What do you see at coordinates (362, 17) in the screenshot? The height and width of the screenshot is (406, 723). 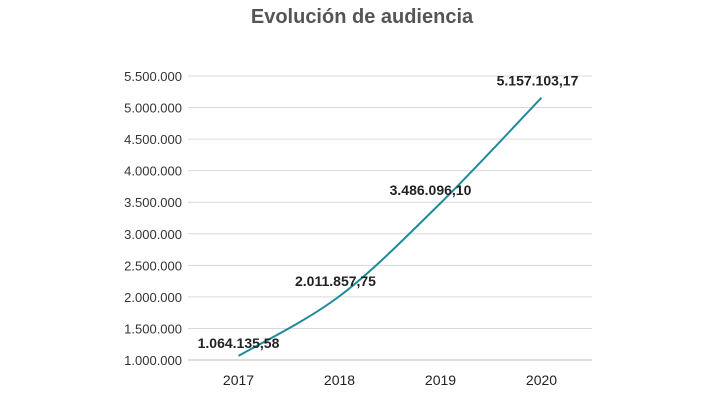 I see `chart-title: Evolución de audiencia` at bounding box center [362, 17].